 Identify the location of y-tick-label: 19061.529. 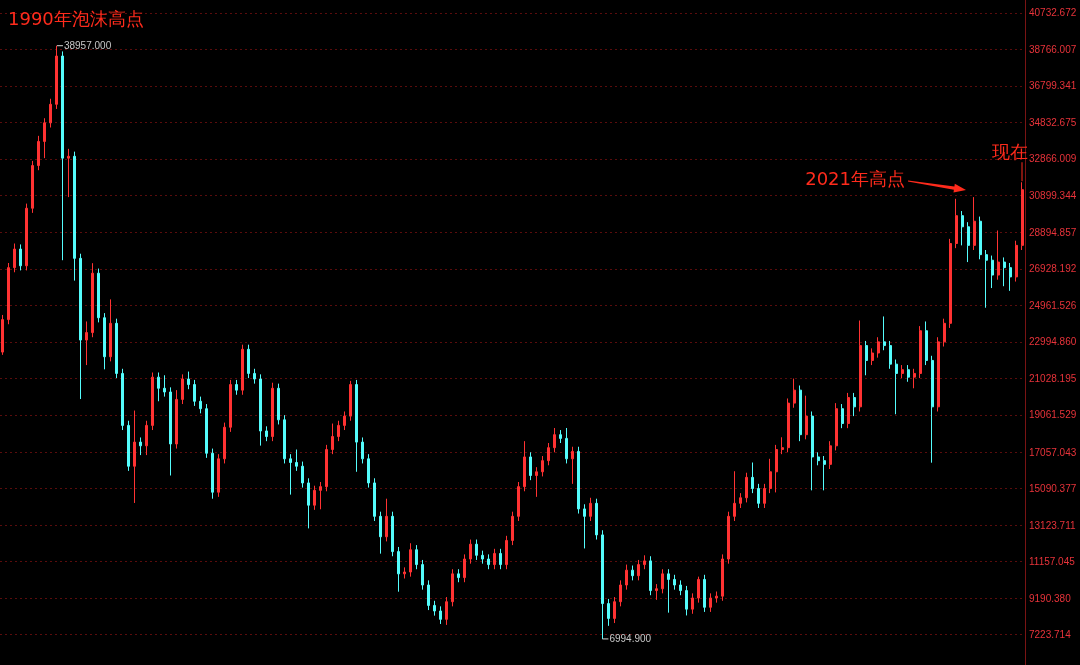
(1053, 415).